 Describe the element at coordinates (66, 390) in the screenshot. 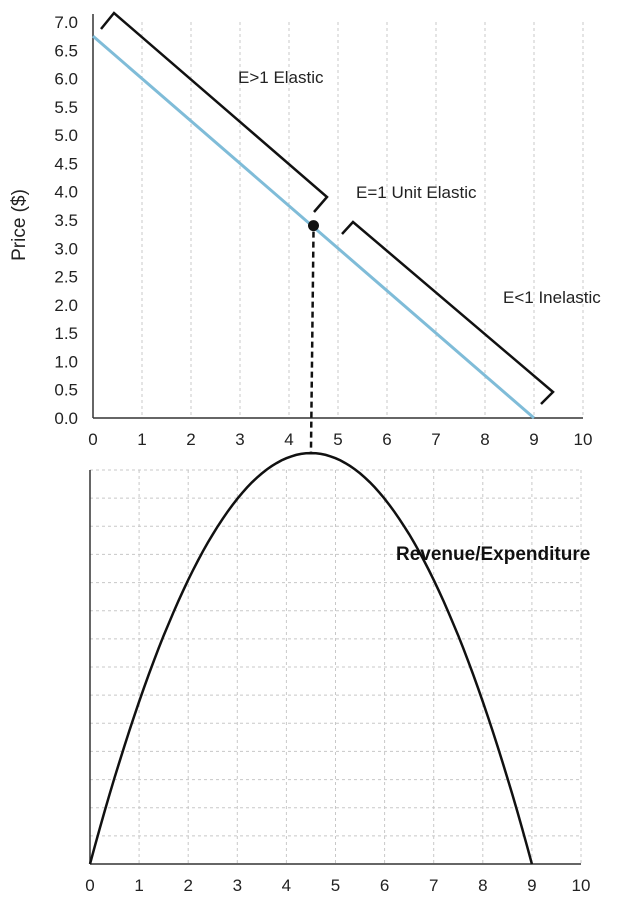

I see `demand-y-tick-label: 0.5` at that location.